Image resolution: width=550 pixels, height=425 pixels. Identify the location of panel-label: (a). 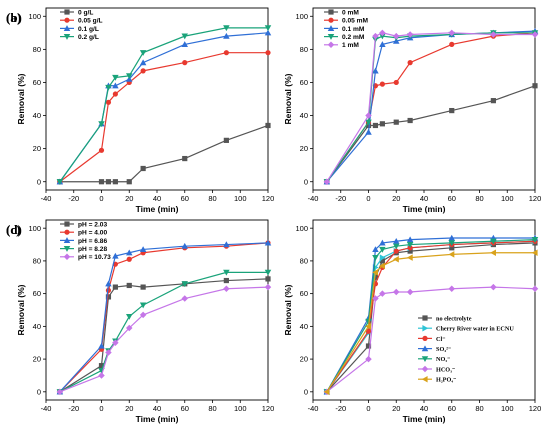
(13, 17).